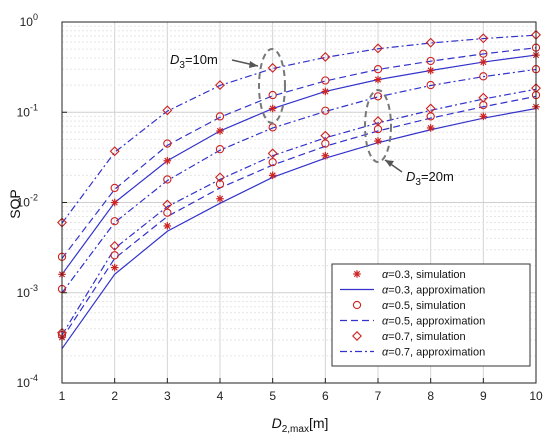 This screenshot has width=550, height=443. Describe the element at coordinates (325, 396) in the screenshot. I see `x-tick-label: 6` at that location.